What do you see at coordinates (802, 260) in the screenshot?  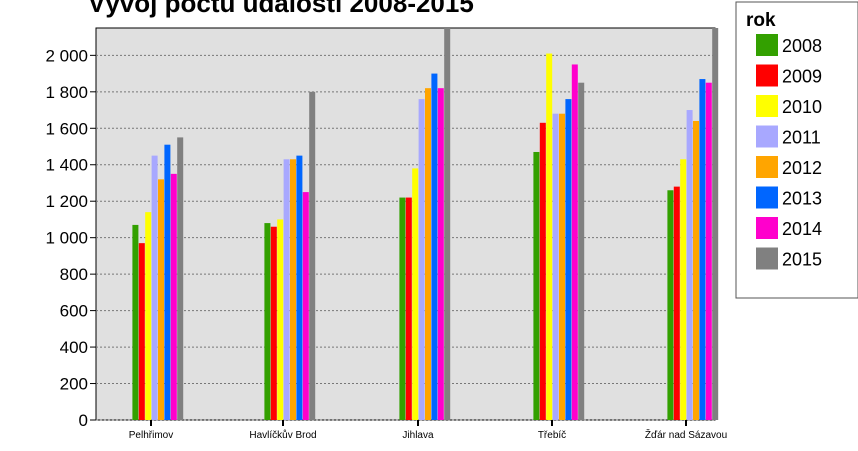 I see `legend-label: 2015` at bounding box center [802, 260].